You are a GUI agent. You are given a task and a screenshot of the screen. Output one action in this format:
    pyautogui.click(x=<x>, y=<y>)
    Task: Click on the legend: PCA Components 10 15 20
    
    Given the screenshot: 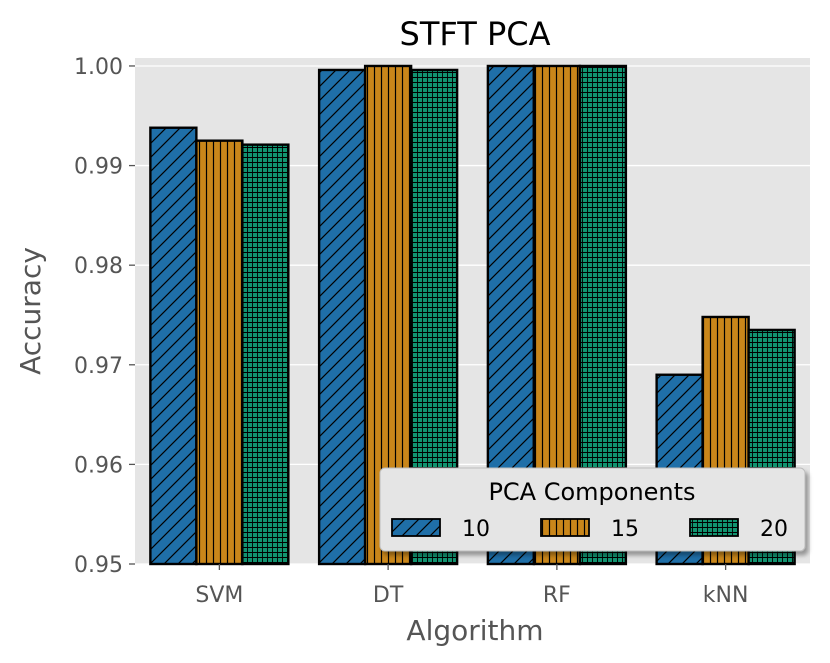 What is the action you would take?
    pyautogui.click(x=592, y=509)
    